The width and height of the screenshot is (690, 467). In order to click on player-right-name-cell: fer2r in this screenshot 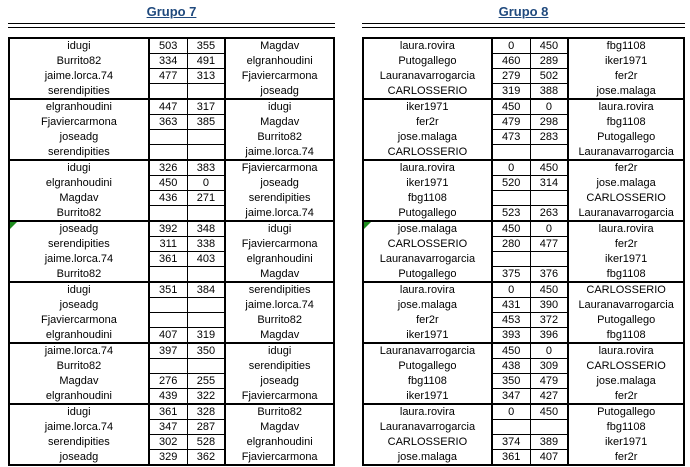, I will do `click(626, 167)`.